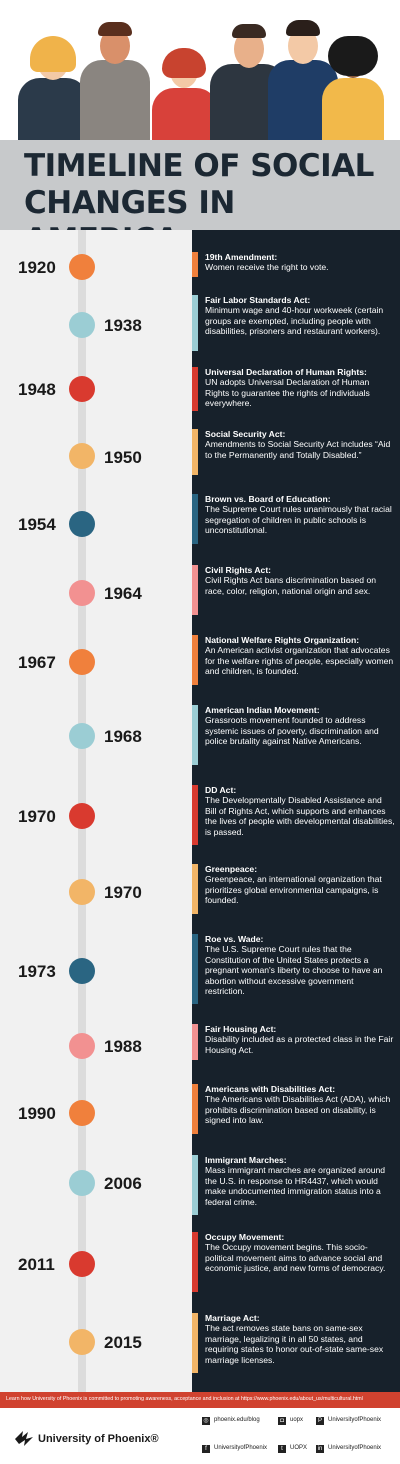 The height and width of the screenshot is (1464, 400). What do you see at coordinates (37, 971) in the screenshot?
I see `year-label: 1973` at bounding box center [37, 971].